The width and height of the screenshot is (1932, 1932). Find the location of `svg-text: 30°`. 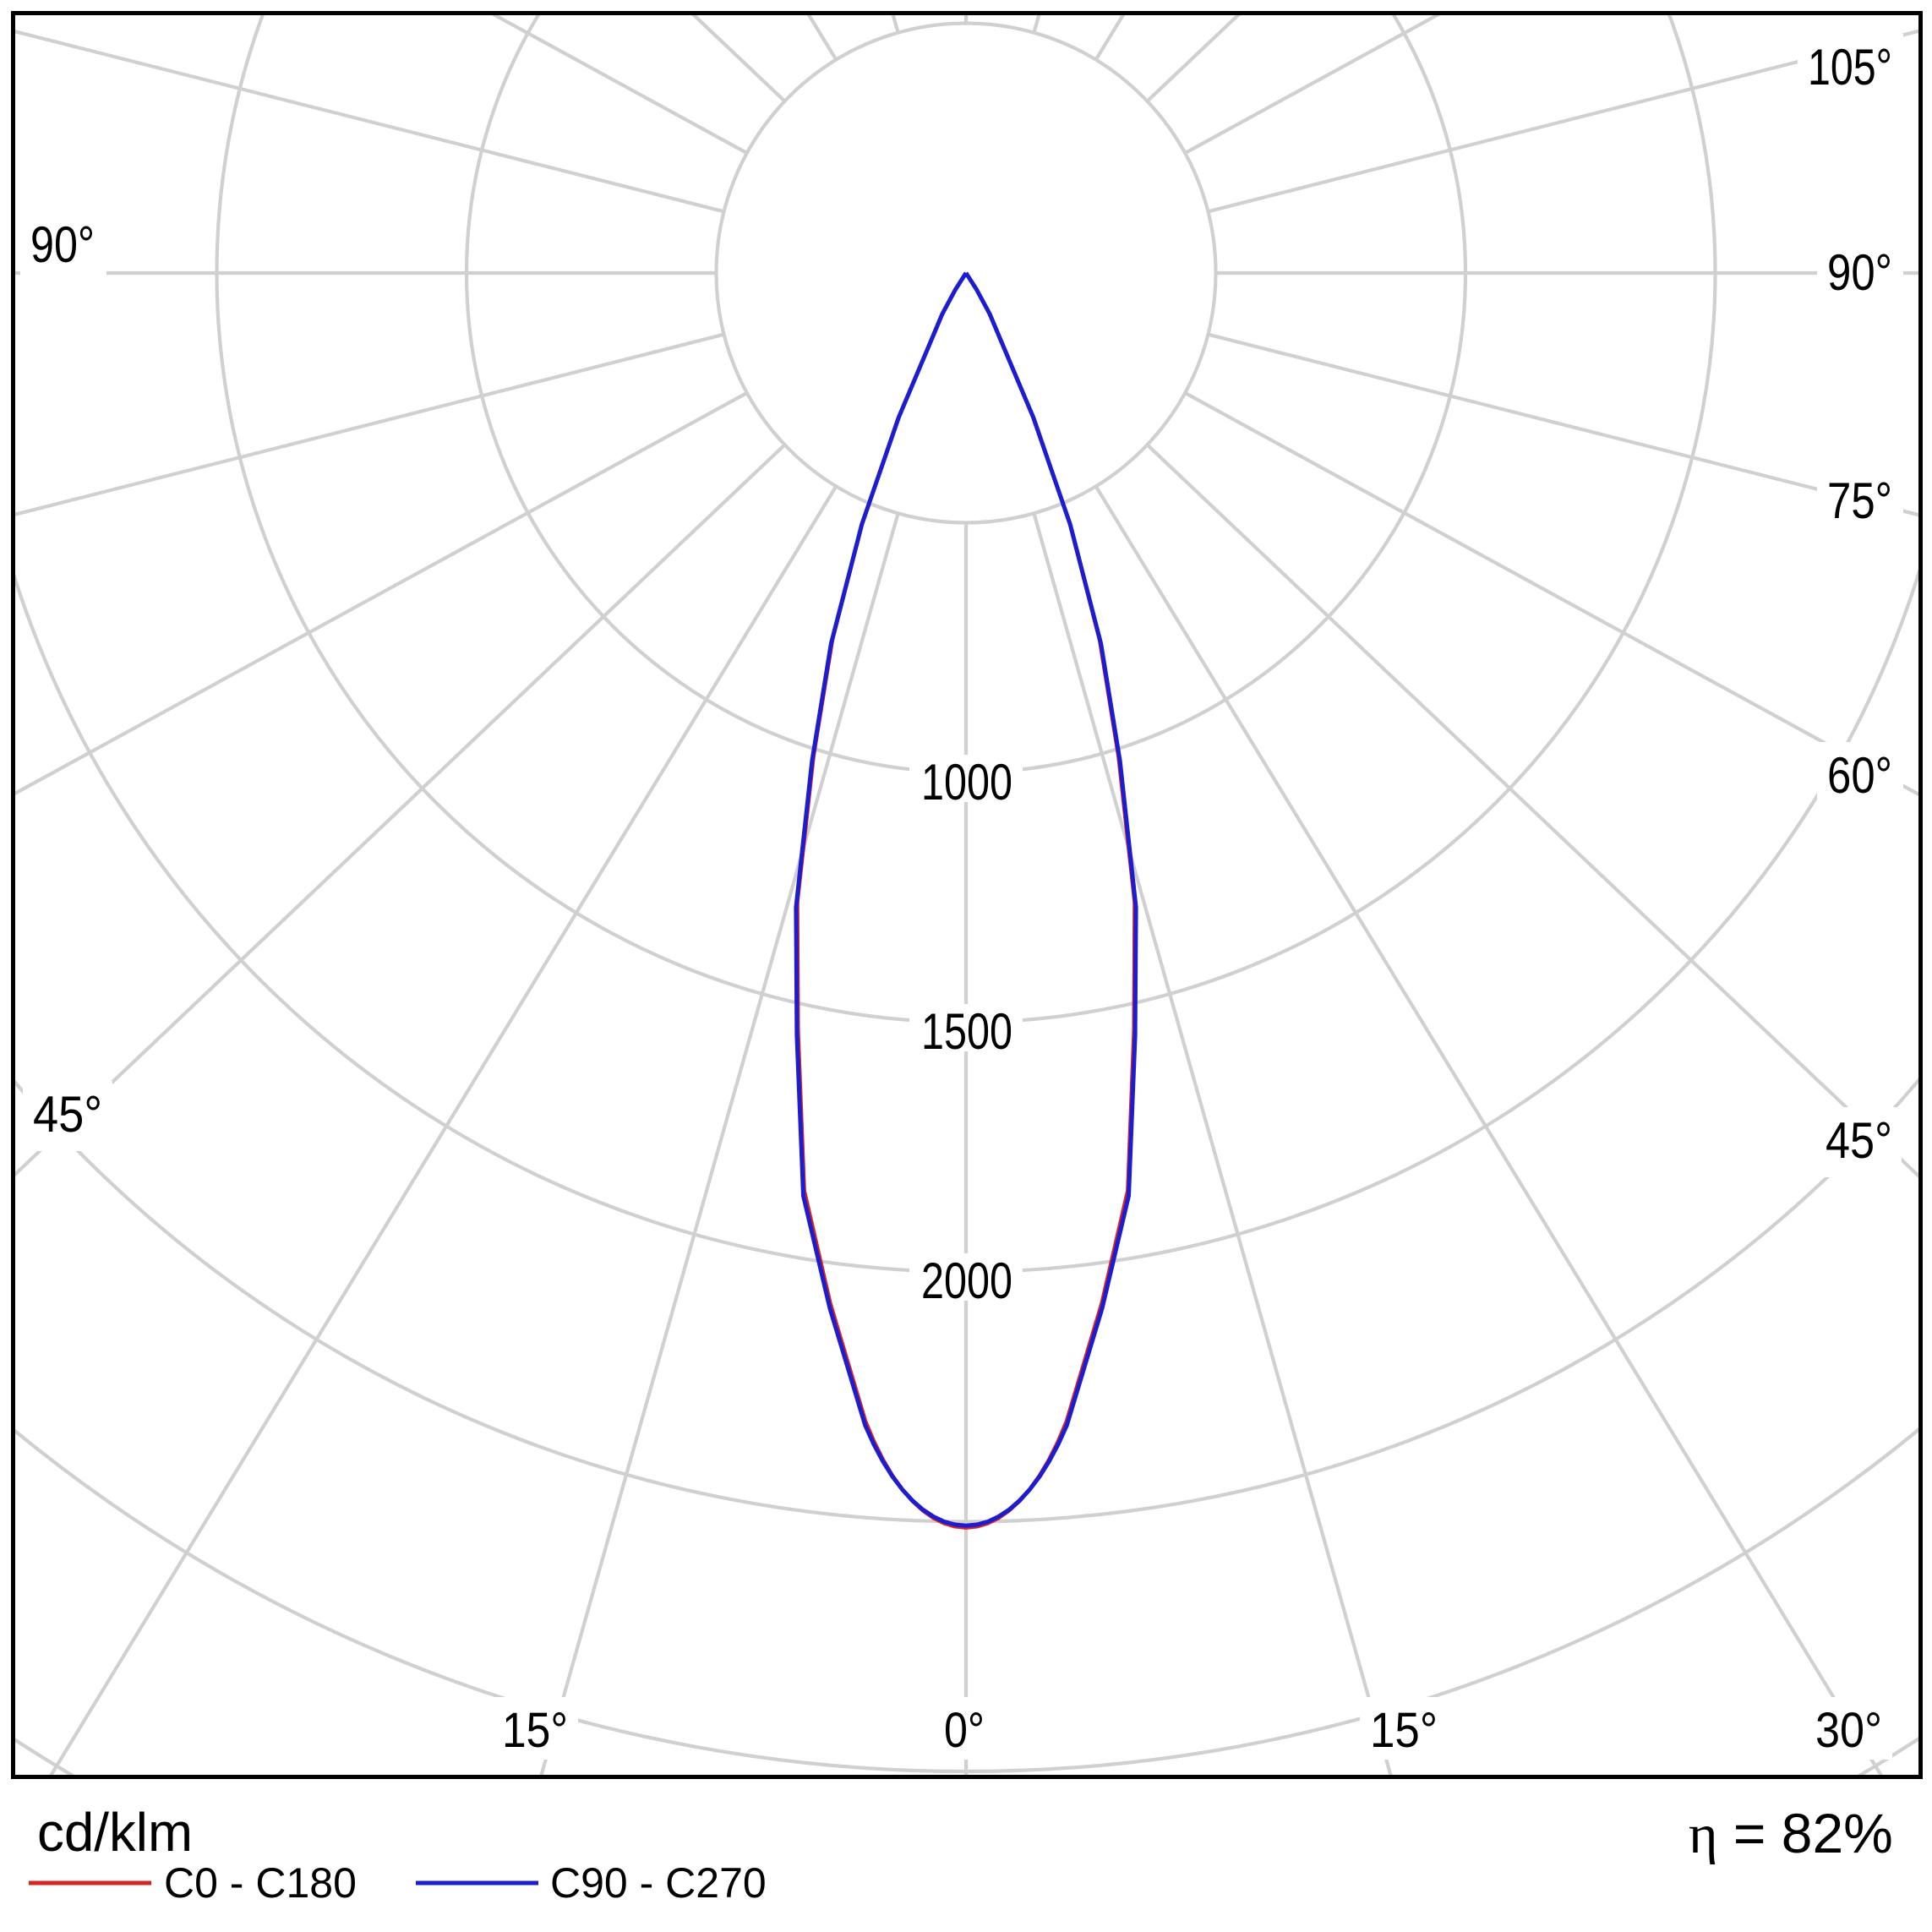

svg-text: 30° is located at coordinates (1848, 1730).